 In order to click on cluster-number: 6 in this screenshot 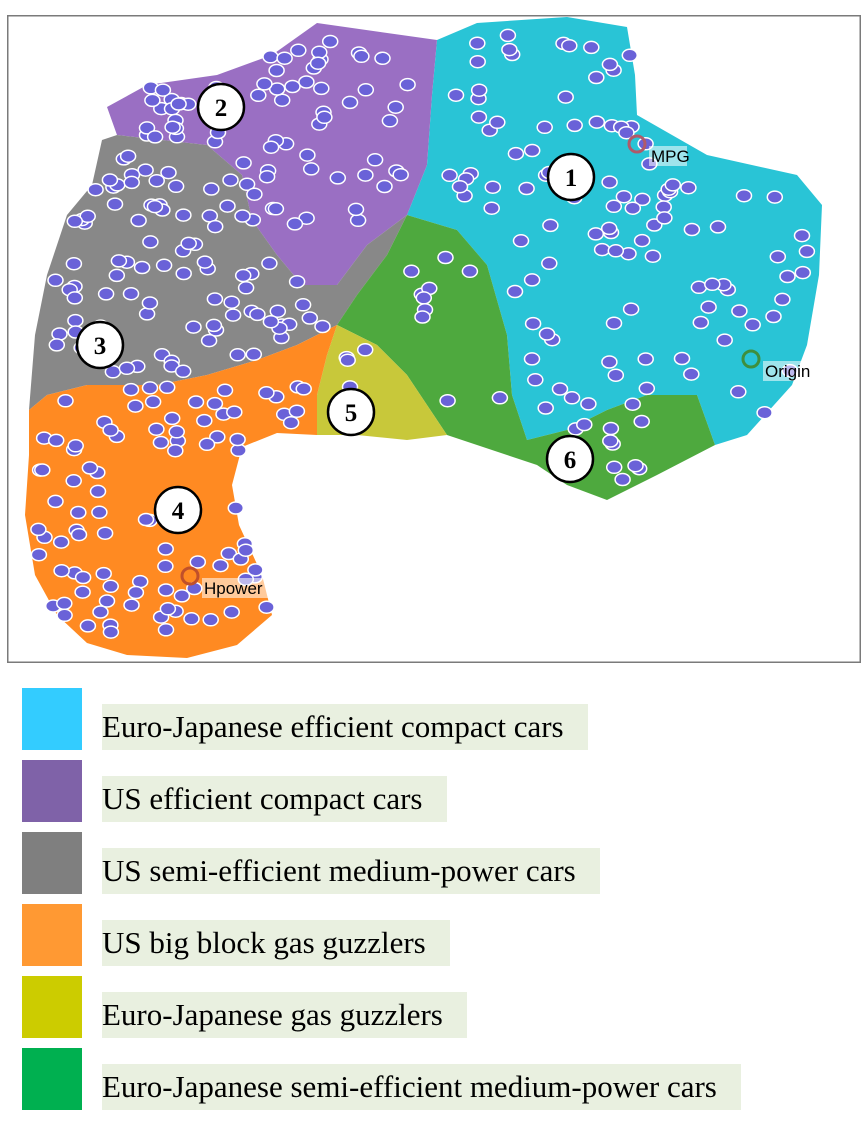, I will do `click(570, 460)`.